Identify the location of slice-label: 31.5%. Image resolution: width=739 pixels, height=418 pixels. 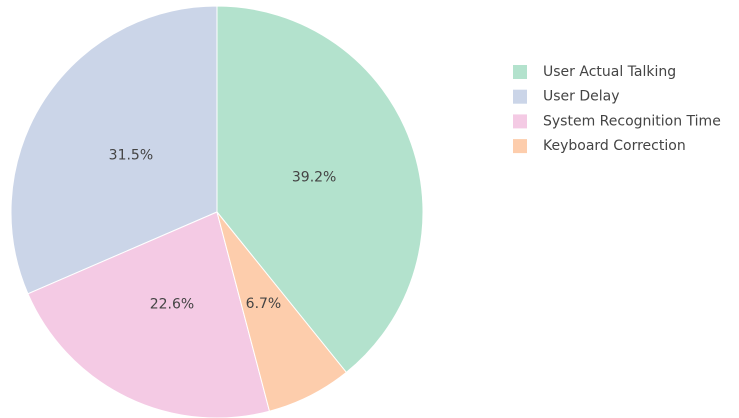
(131, 155).